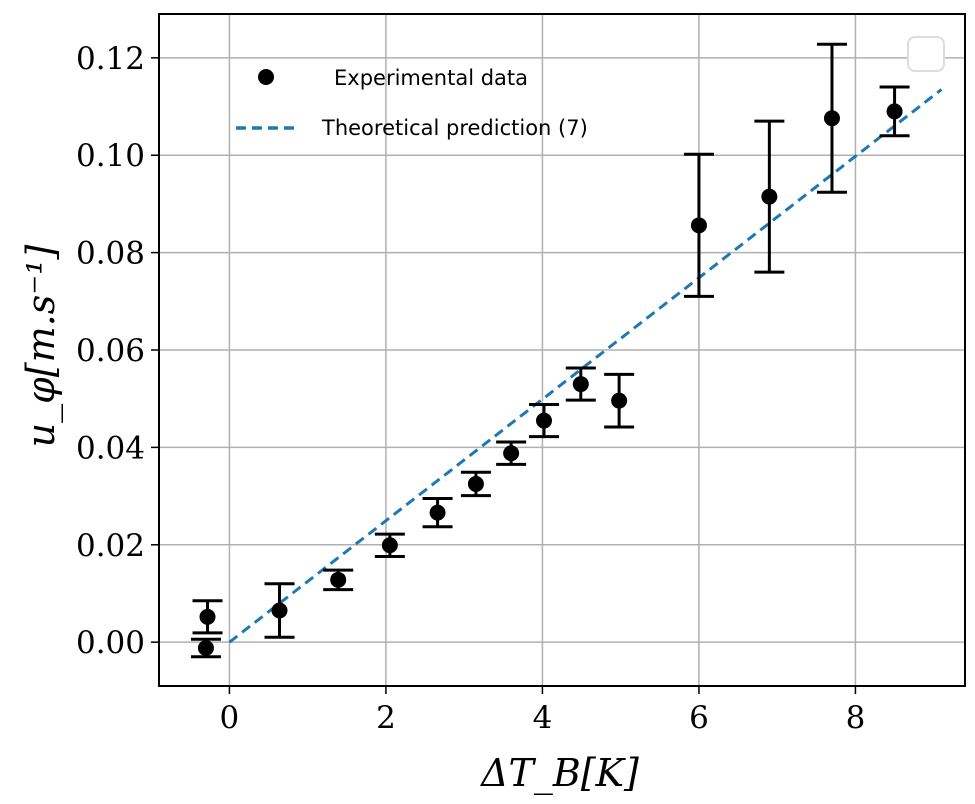 This screenshot has height=804, width=975. What do you see at coordinates (110, 254) in the screenshot?
I see `y-tick-label: 0.08` at bounding box center [110, 254].